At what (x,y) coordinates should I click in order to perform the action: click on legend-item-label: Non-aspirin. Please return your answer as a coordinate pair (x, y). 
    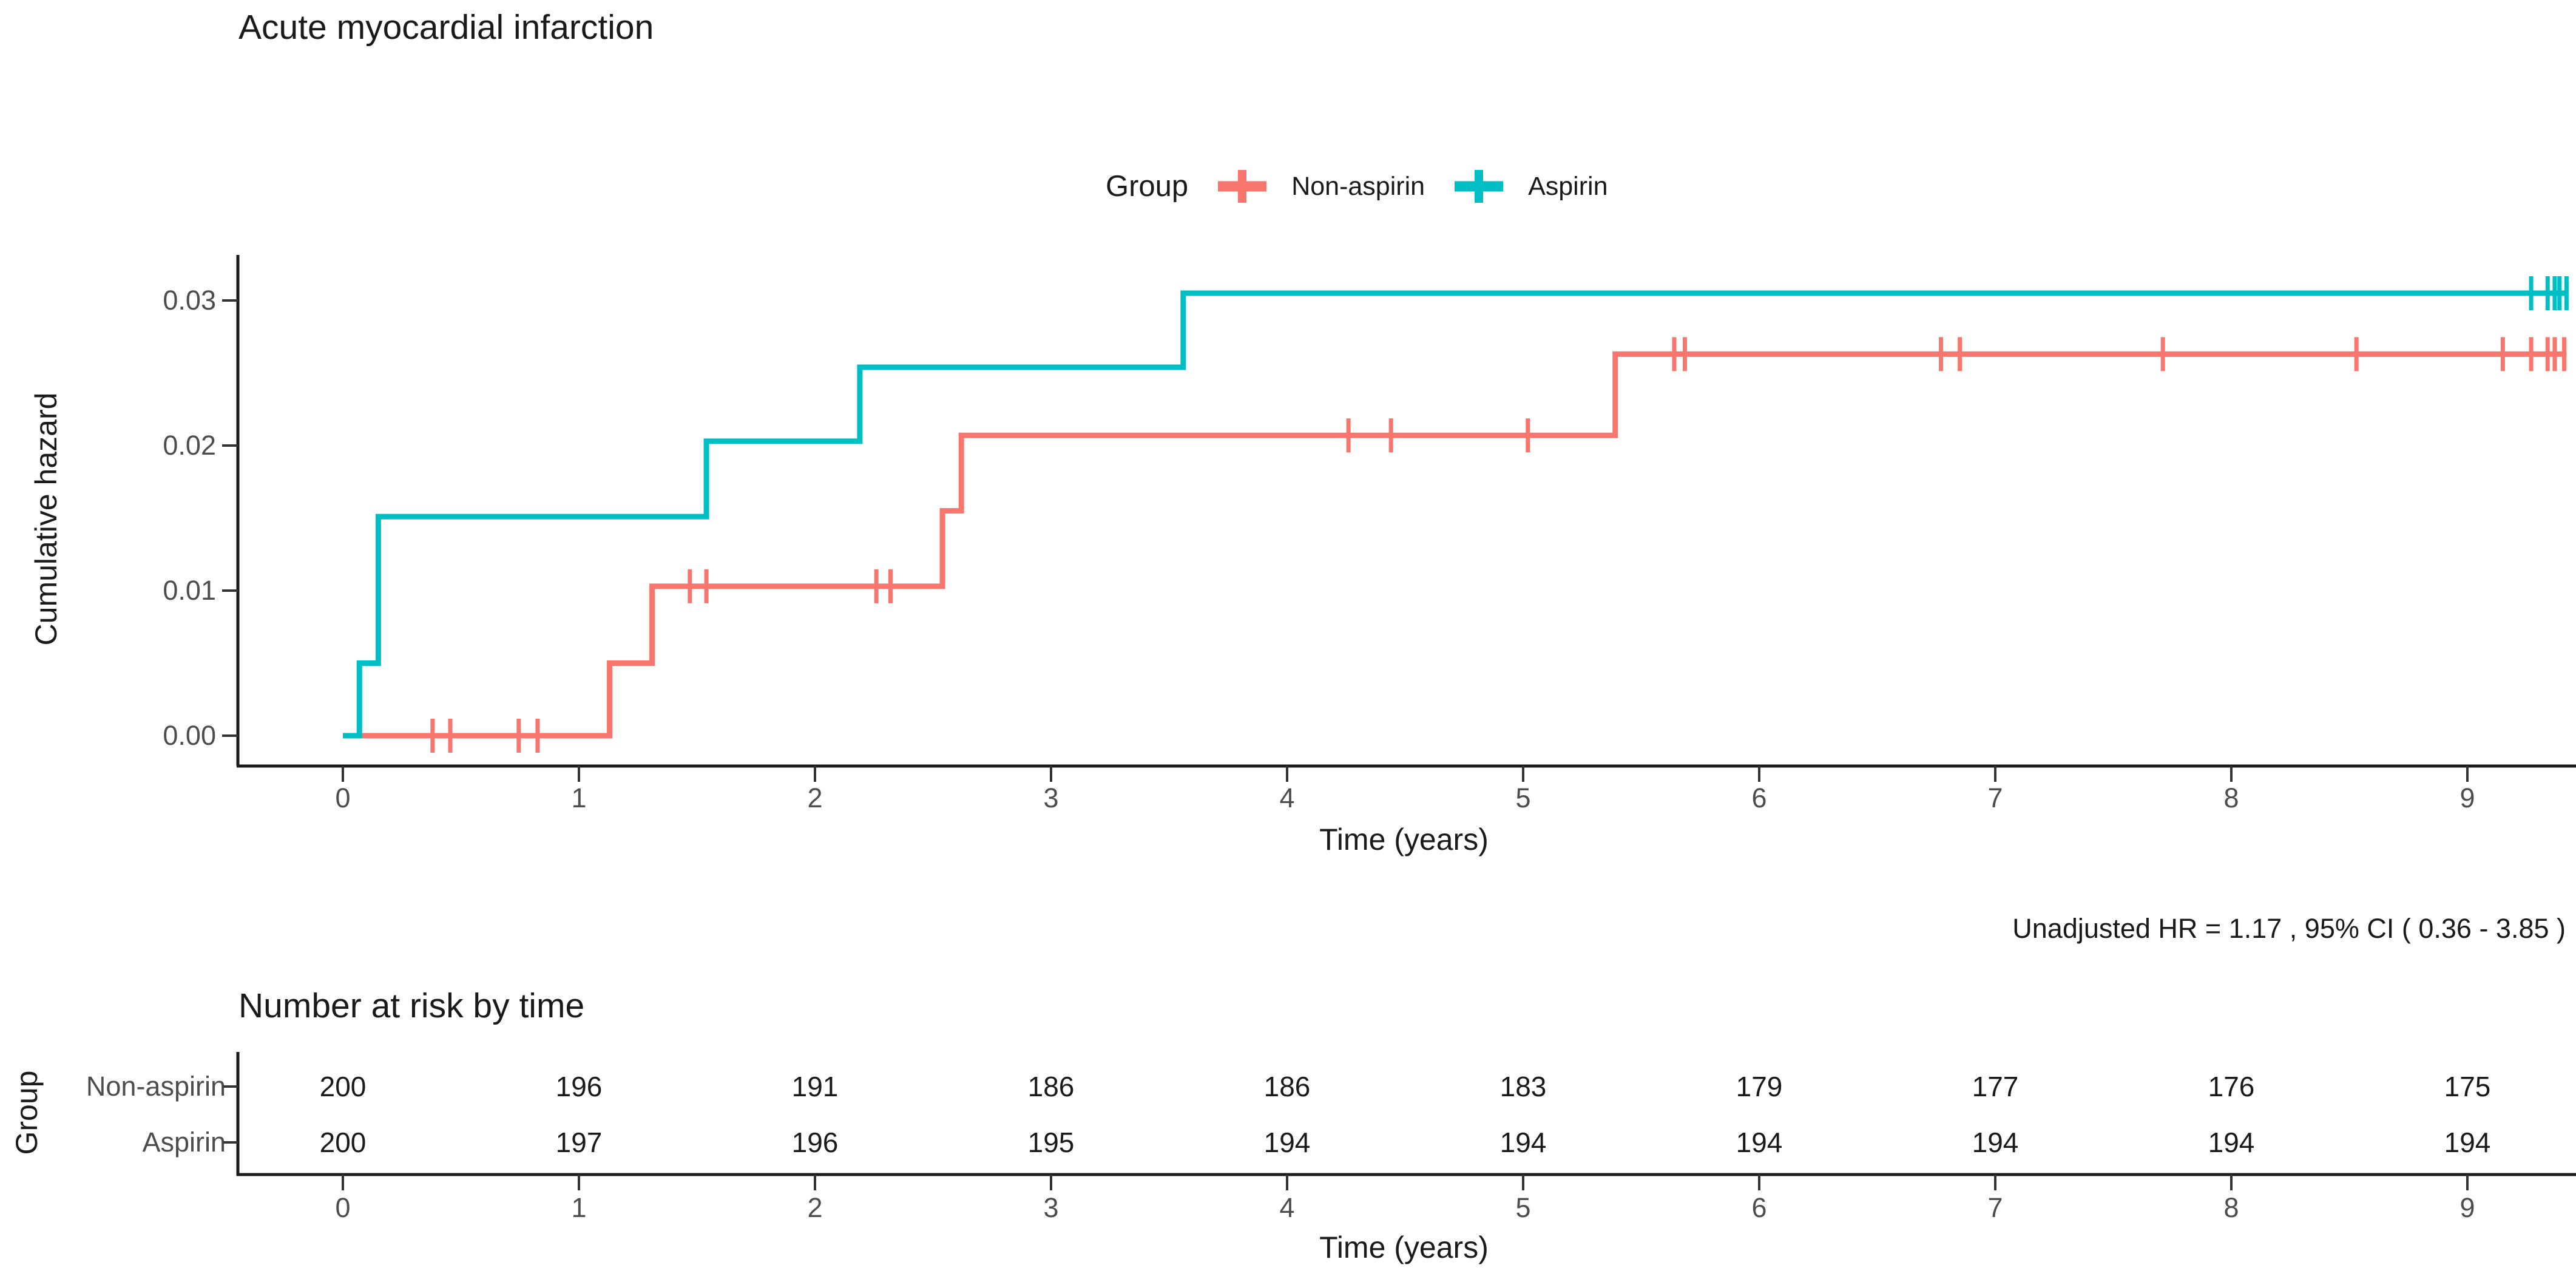
    Looking at the image, I should click on (1358, 186).